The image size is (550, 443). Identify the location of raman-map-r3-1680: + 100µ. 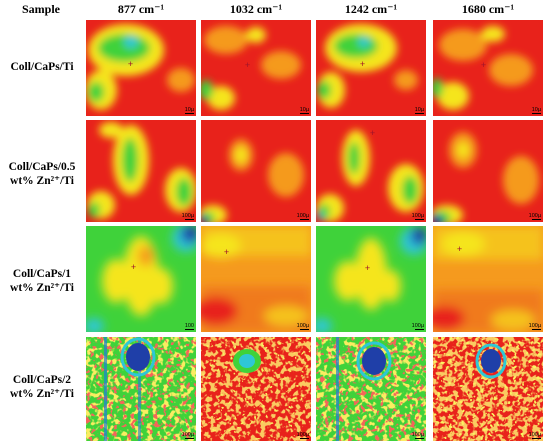
(488, 279).